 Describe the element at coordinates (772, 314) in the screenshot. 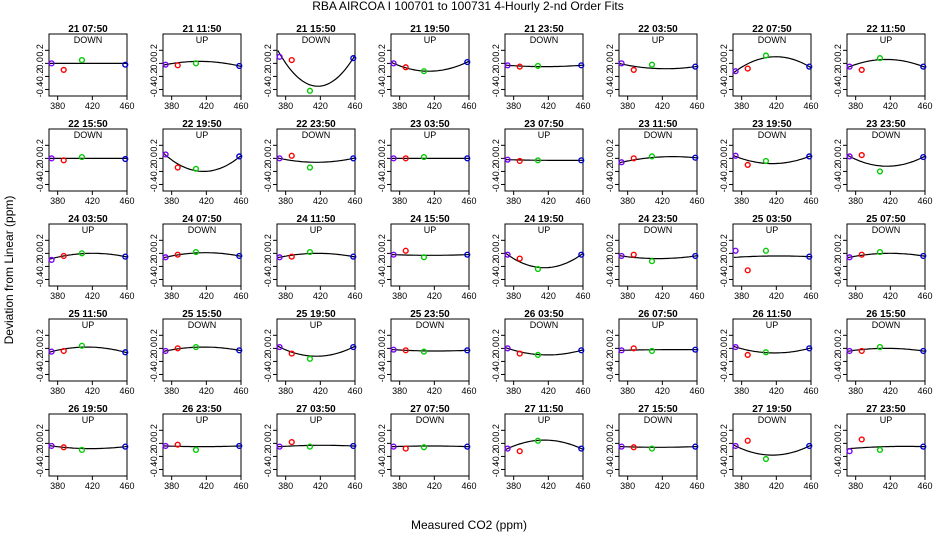

I see `panel-title: 26 11:50` at that location.